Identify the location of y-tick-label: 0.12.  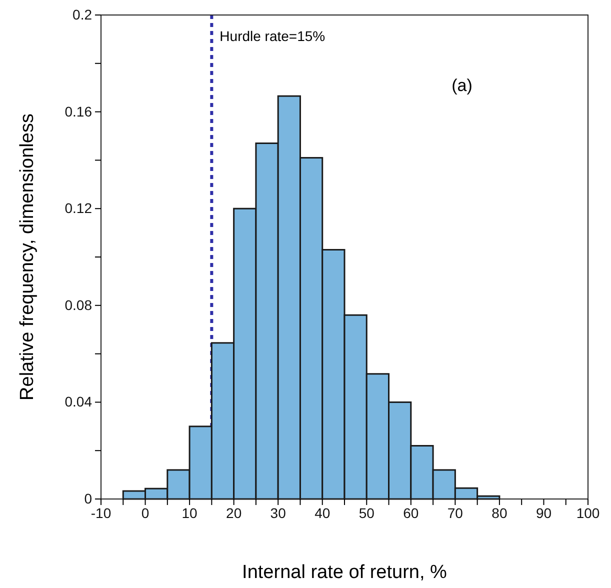
(78, 208).